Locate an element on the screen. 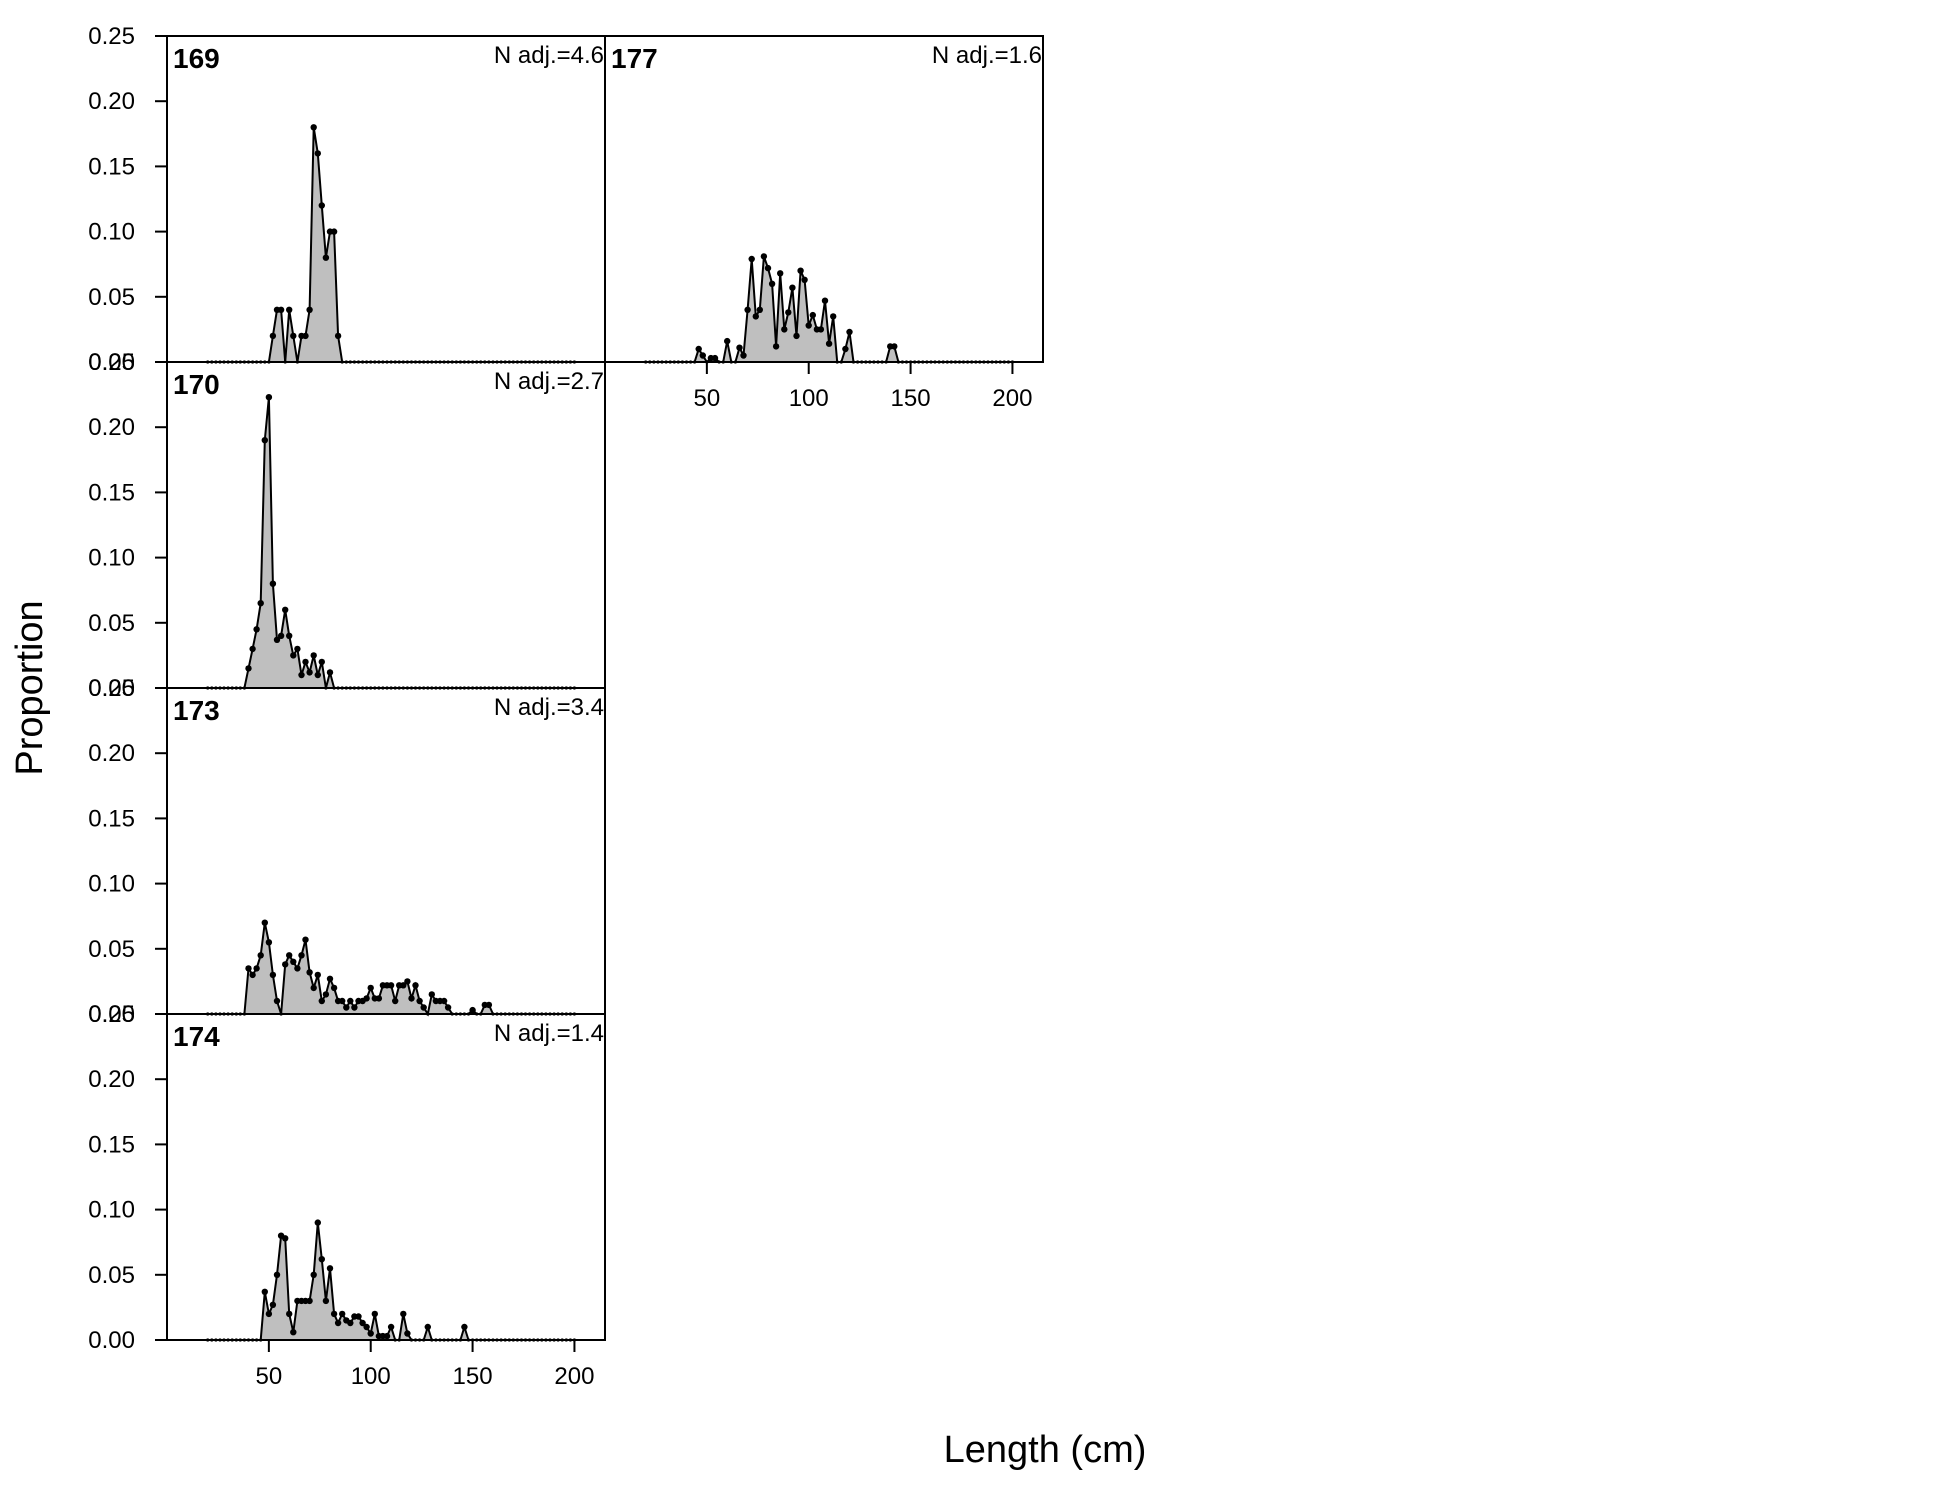  x-axis-title: Length (cm) is located at coordinates (1045, 1450).